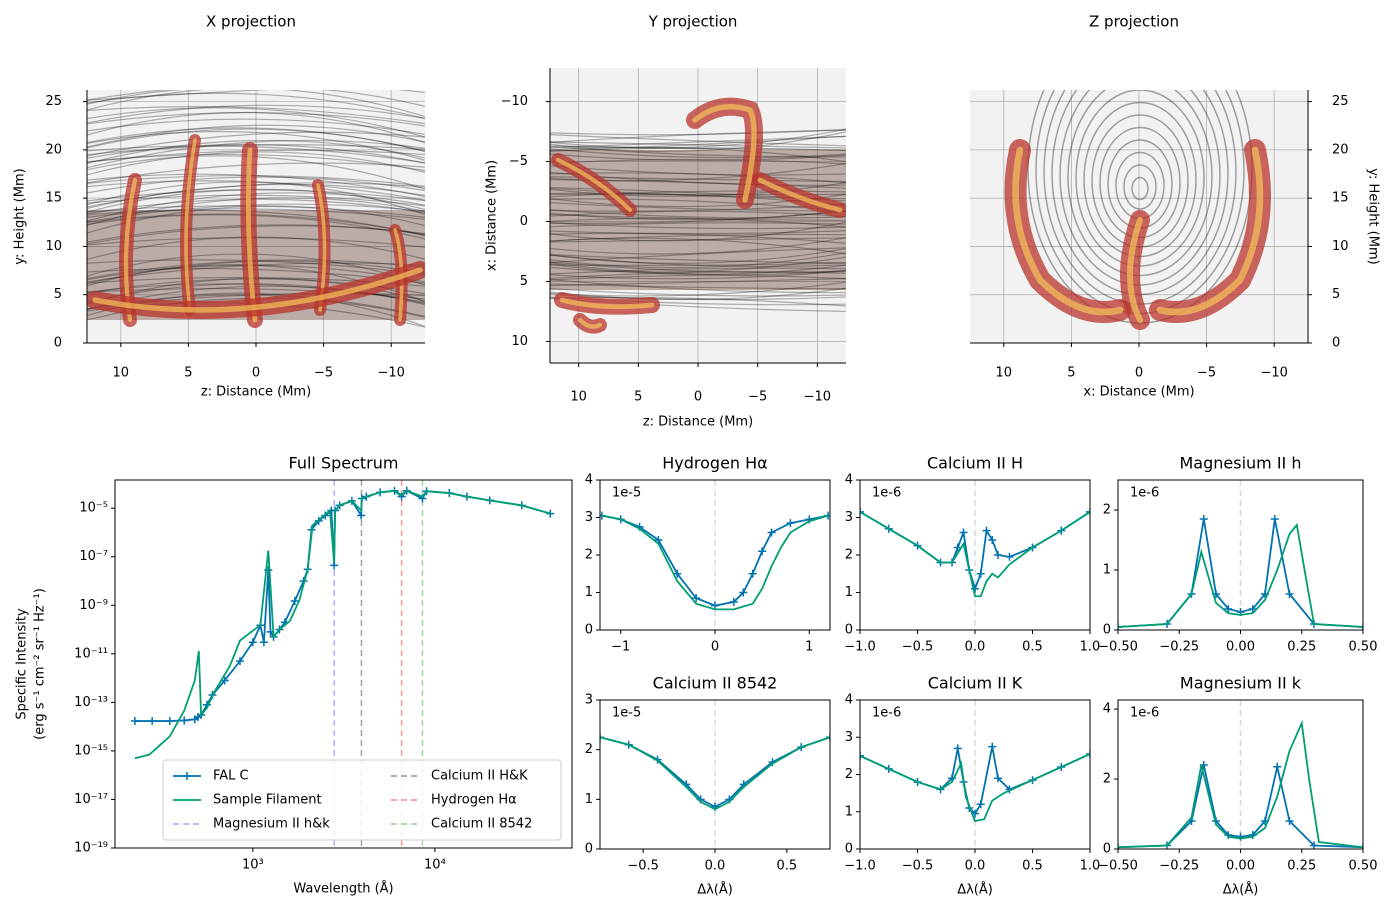 The height and width of the screenshot is (901, 1395). I want to click on y-tick-label: 10⁻⁵, so click(93, 508).